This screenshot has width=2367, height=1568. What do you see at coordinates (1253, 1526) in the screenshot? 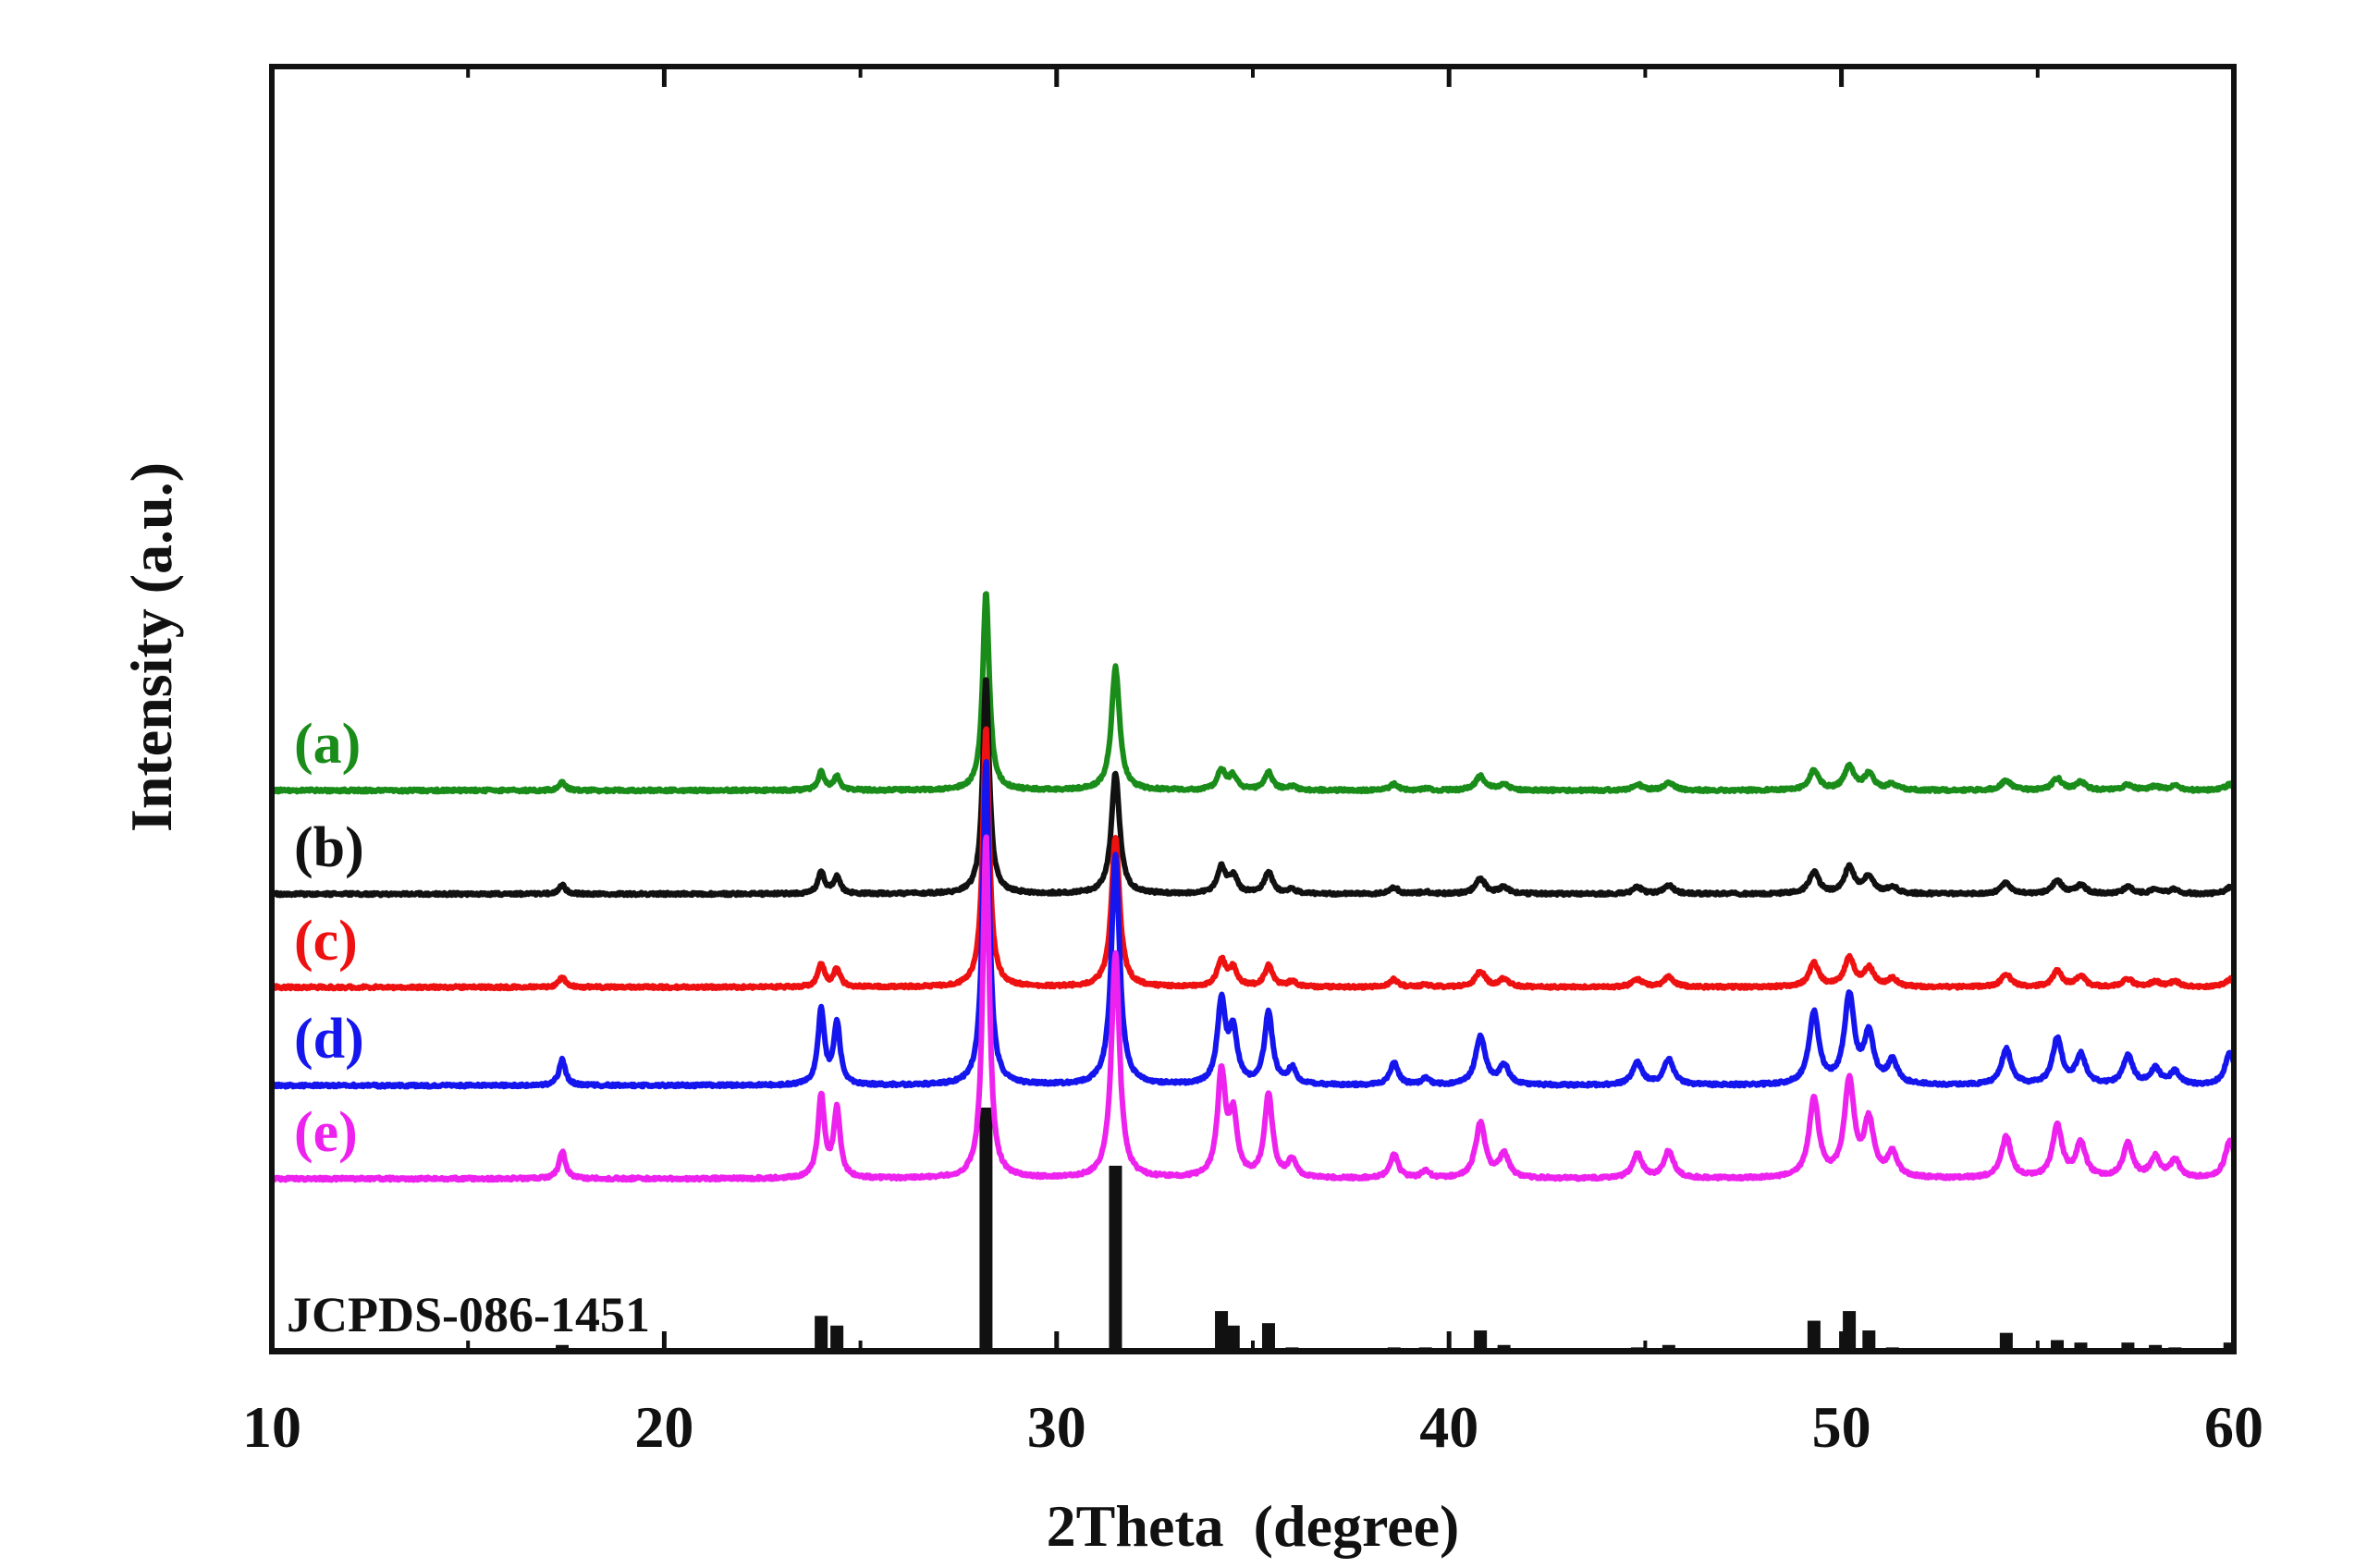
I see `x-axis-title: 2Theta (degree)` at bounding box center [1253, 1526].